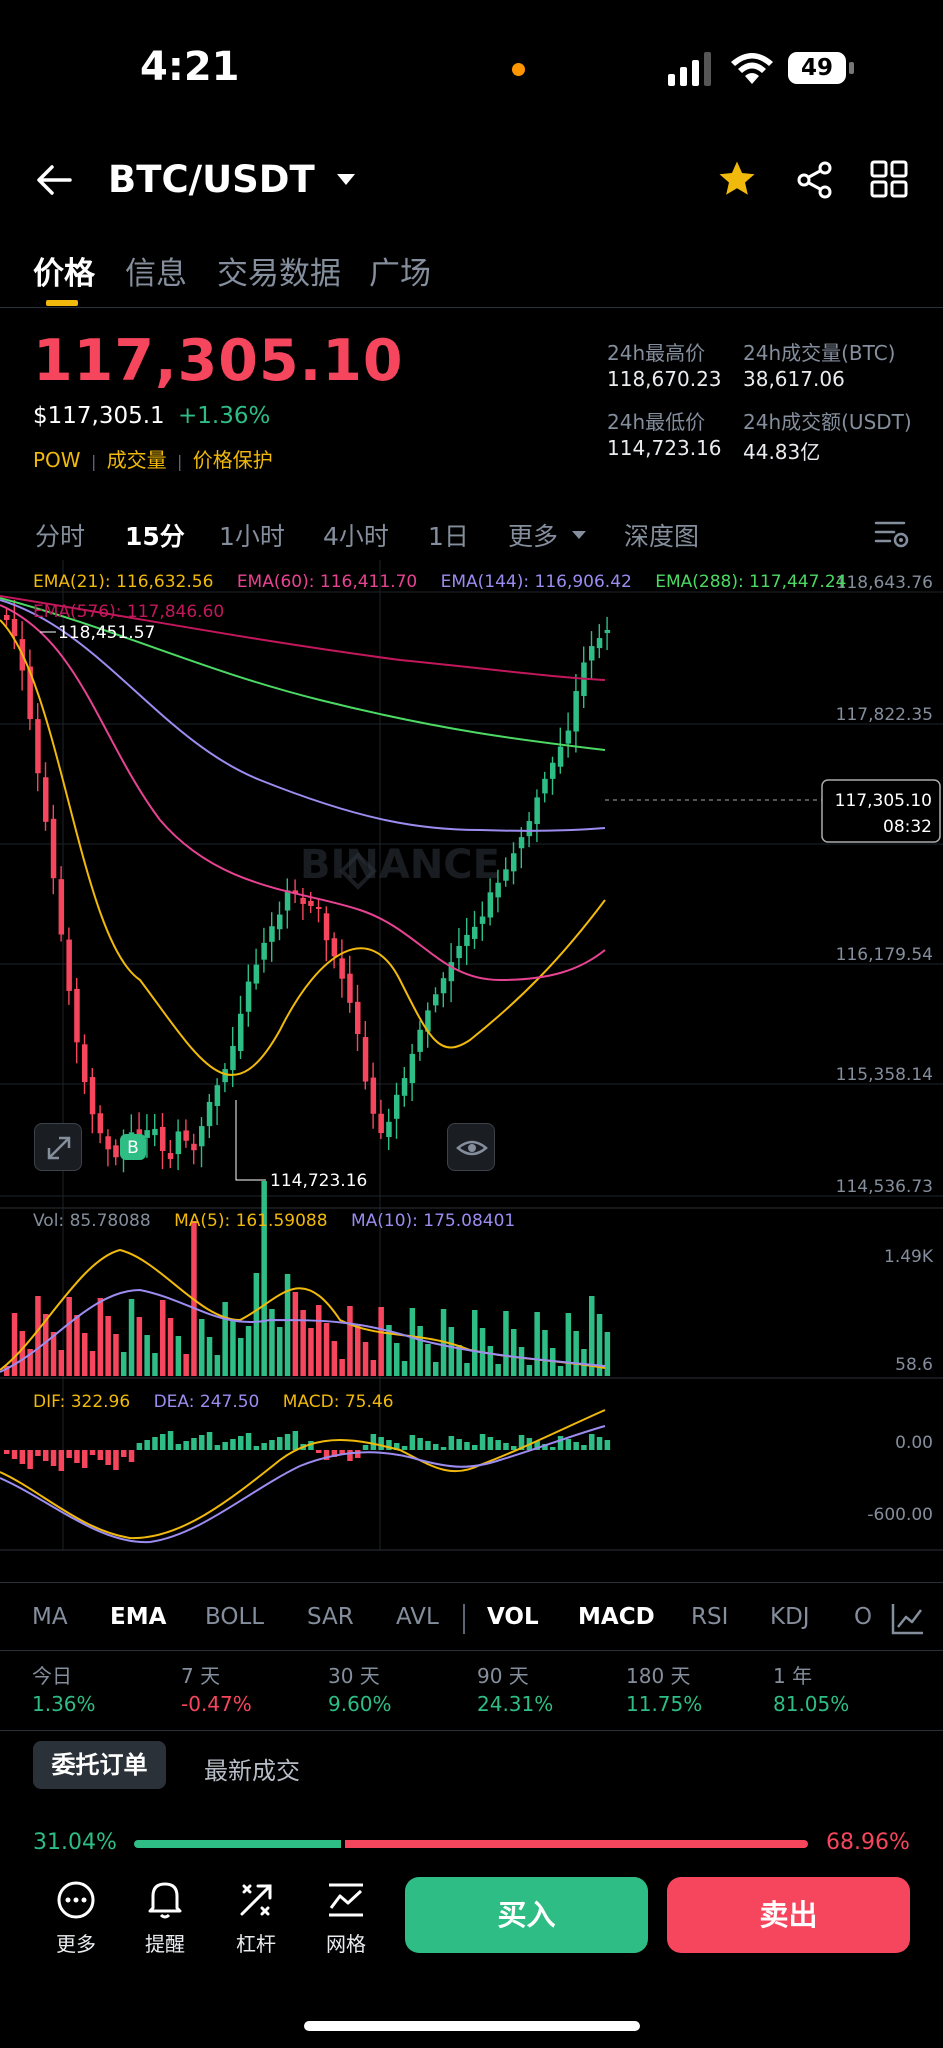 Image resolution: width=943 pixels, height=2048 pixels. I want to click on indicator-vol: VOL, so click(513, 1617).